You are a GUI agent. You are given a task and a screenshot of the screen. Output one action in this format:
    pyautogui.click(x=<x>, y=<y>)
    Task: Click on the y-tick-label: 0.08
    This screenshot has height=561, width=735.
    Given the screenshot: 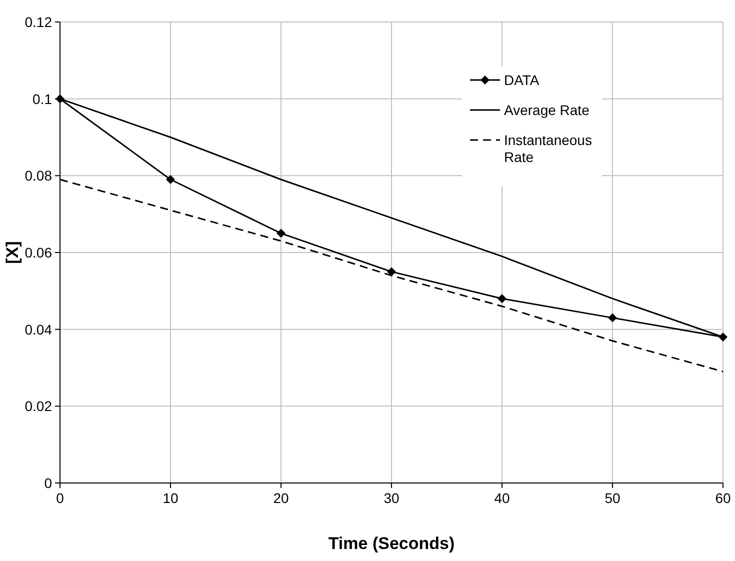 What is the action you would take?
    pyautogui.click(x=38, y=176)
    